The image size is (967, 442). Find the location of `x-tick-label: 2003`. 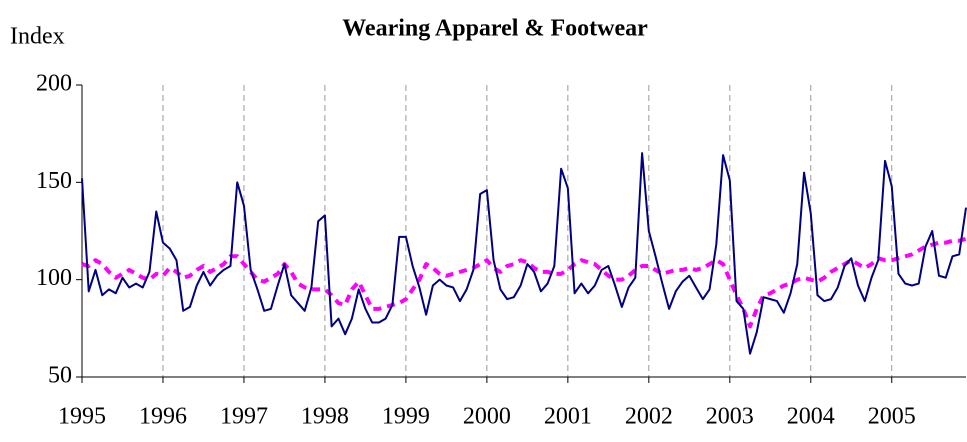

x-tick-label: 2003 is located at coordinates (730, 417).